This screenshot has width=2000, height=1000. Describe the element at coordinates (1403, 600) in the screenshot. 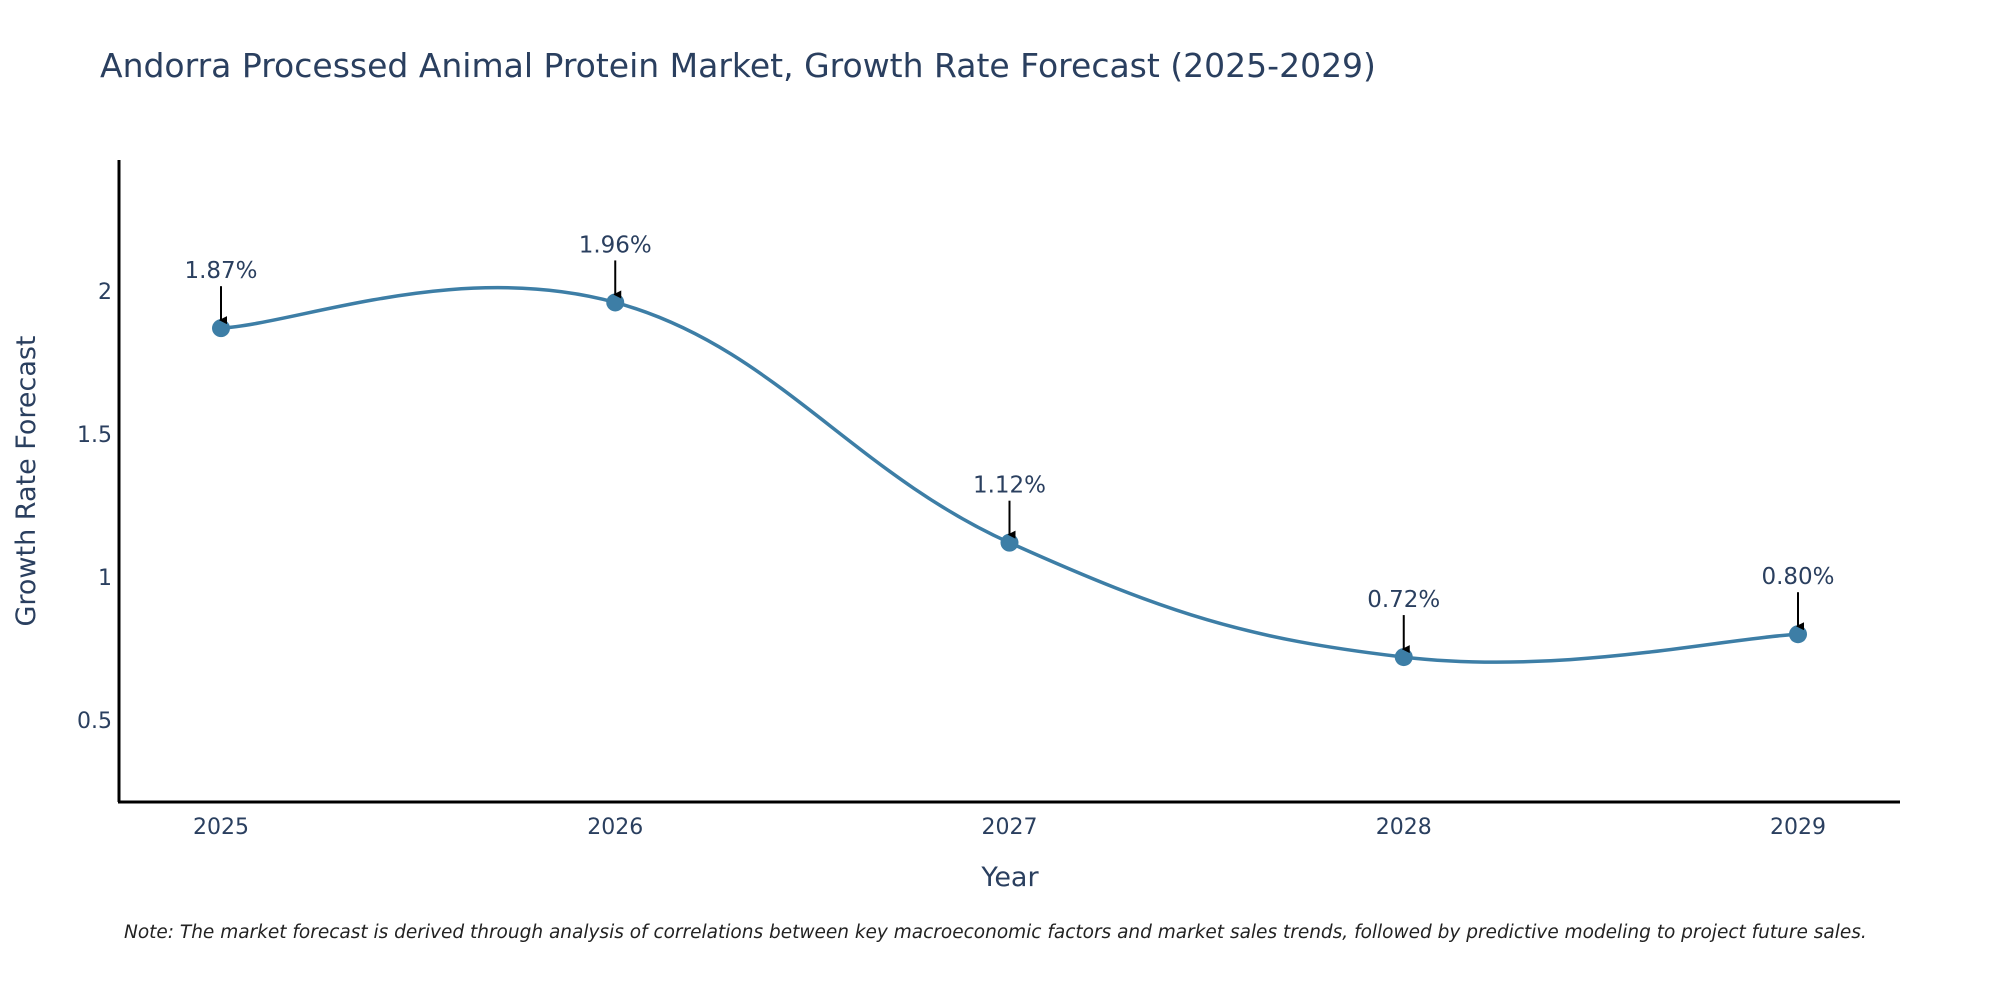

I see `data-label: 0.72%` at that location.